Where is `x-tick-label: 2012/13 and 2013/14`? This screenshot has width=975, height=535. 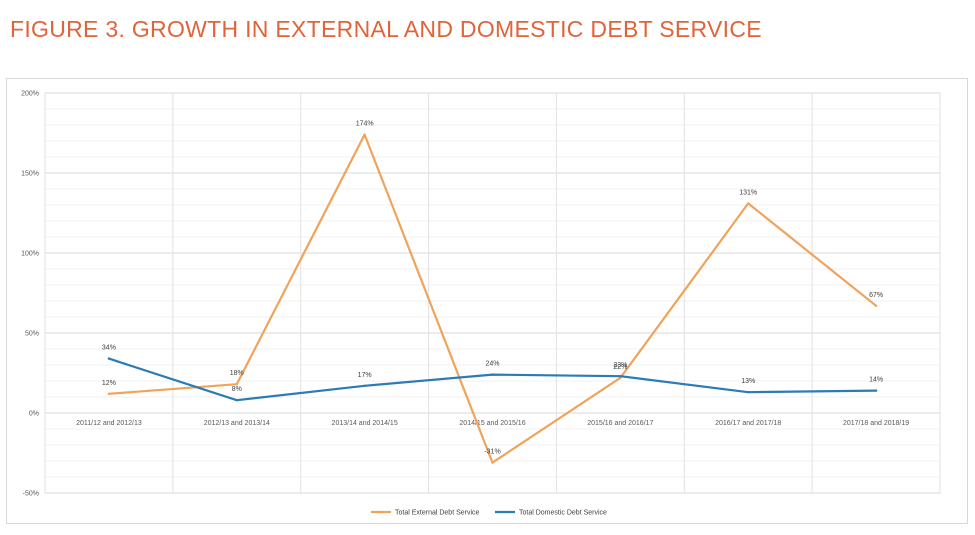
x-tick-label: 2012/13 and 2013/14 is located at coordinates (237, 423).